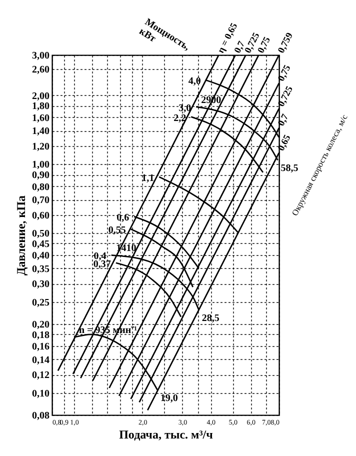 Image resolution: width=356 pixels, height=456 pixels. What do you see at coordinates (41, 256) in the screenshot?
I see `y-tick-label: 0,40` at bounding box center [41, 256].